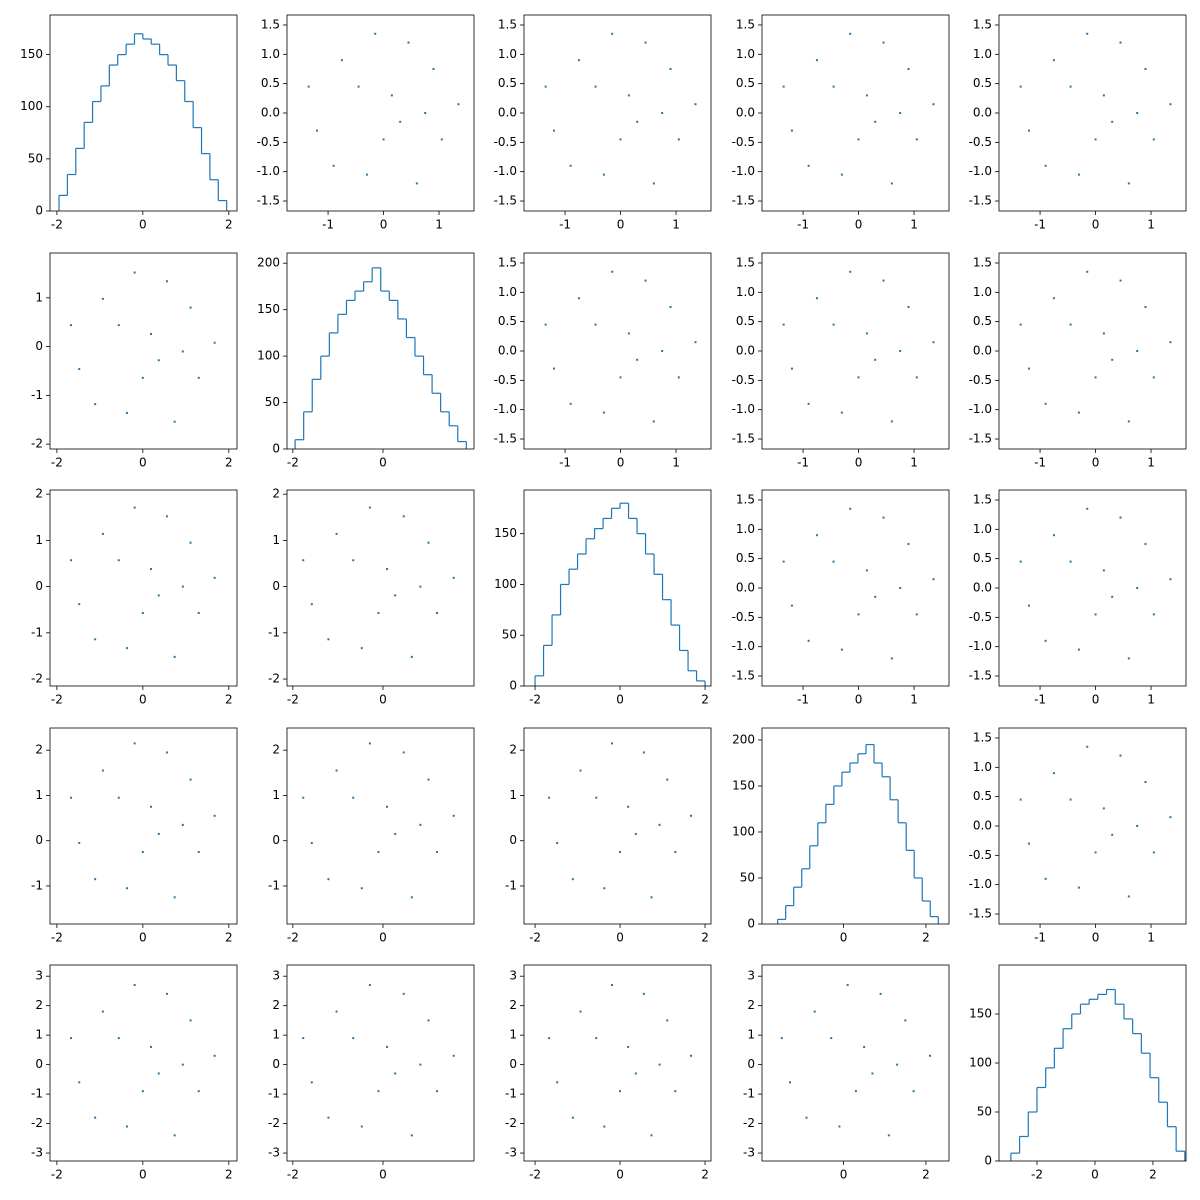  I want to click on y-tick-label: 0.0, so click(982, 588).